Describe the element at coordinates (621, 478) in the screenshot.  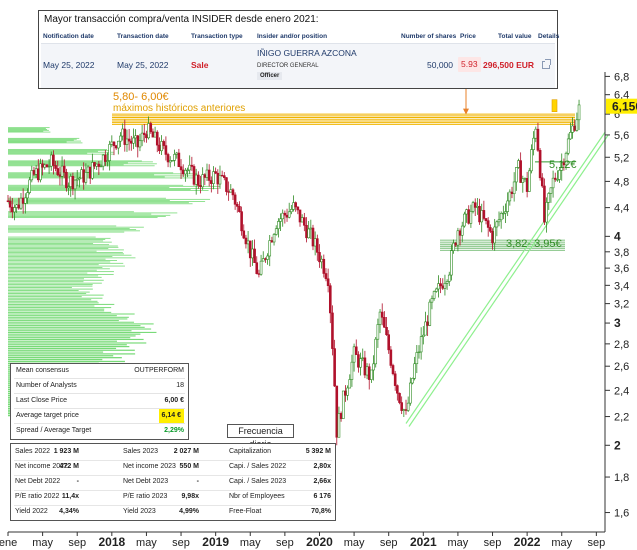
I see `y-tick-label: 1,8` at that location.